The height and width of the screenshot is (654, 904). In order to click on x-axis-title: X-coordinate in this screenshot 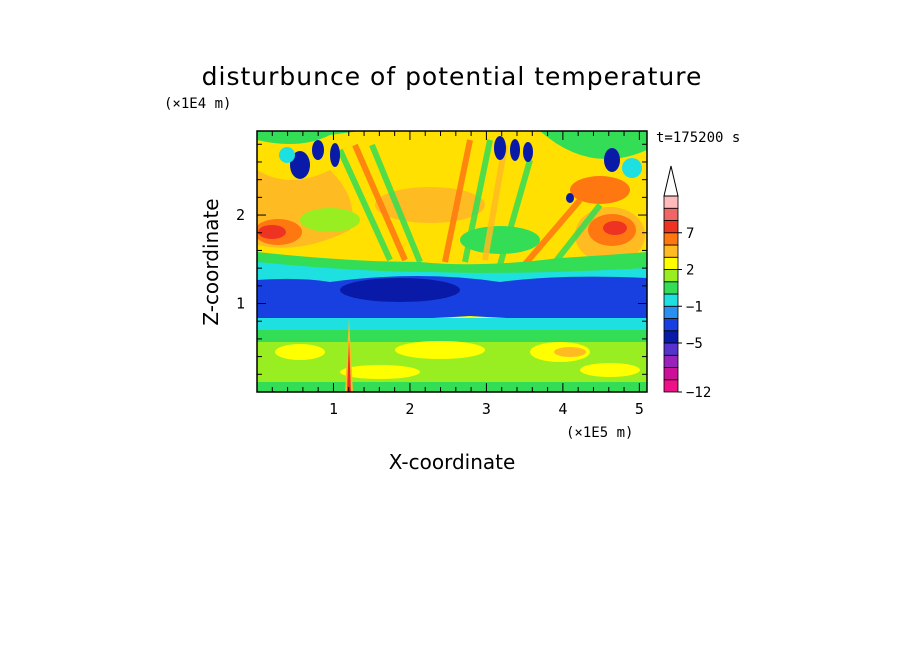, I will do `click(452, 462)`.